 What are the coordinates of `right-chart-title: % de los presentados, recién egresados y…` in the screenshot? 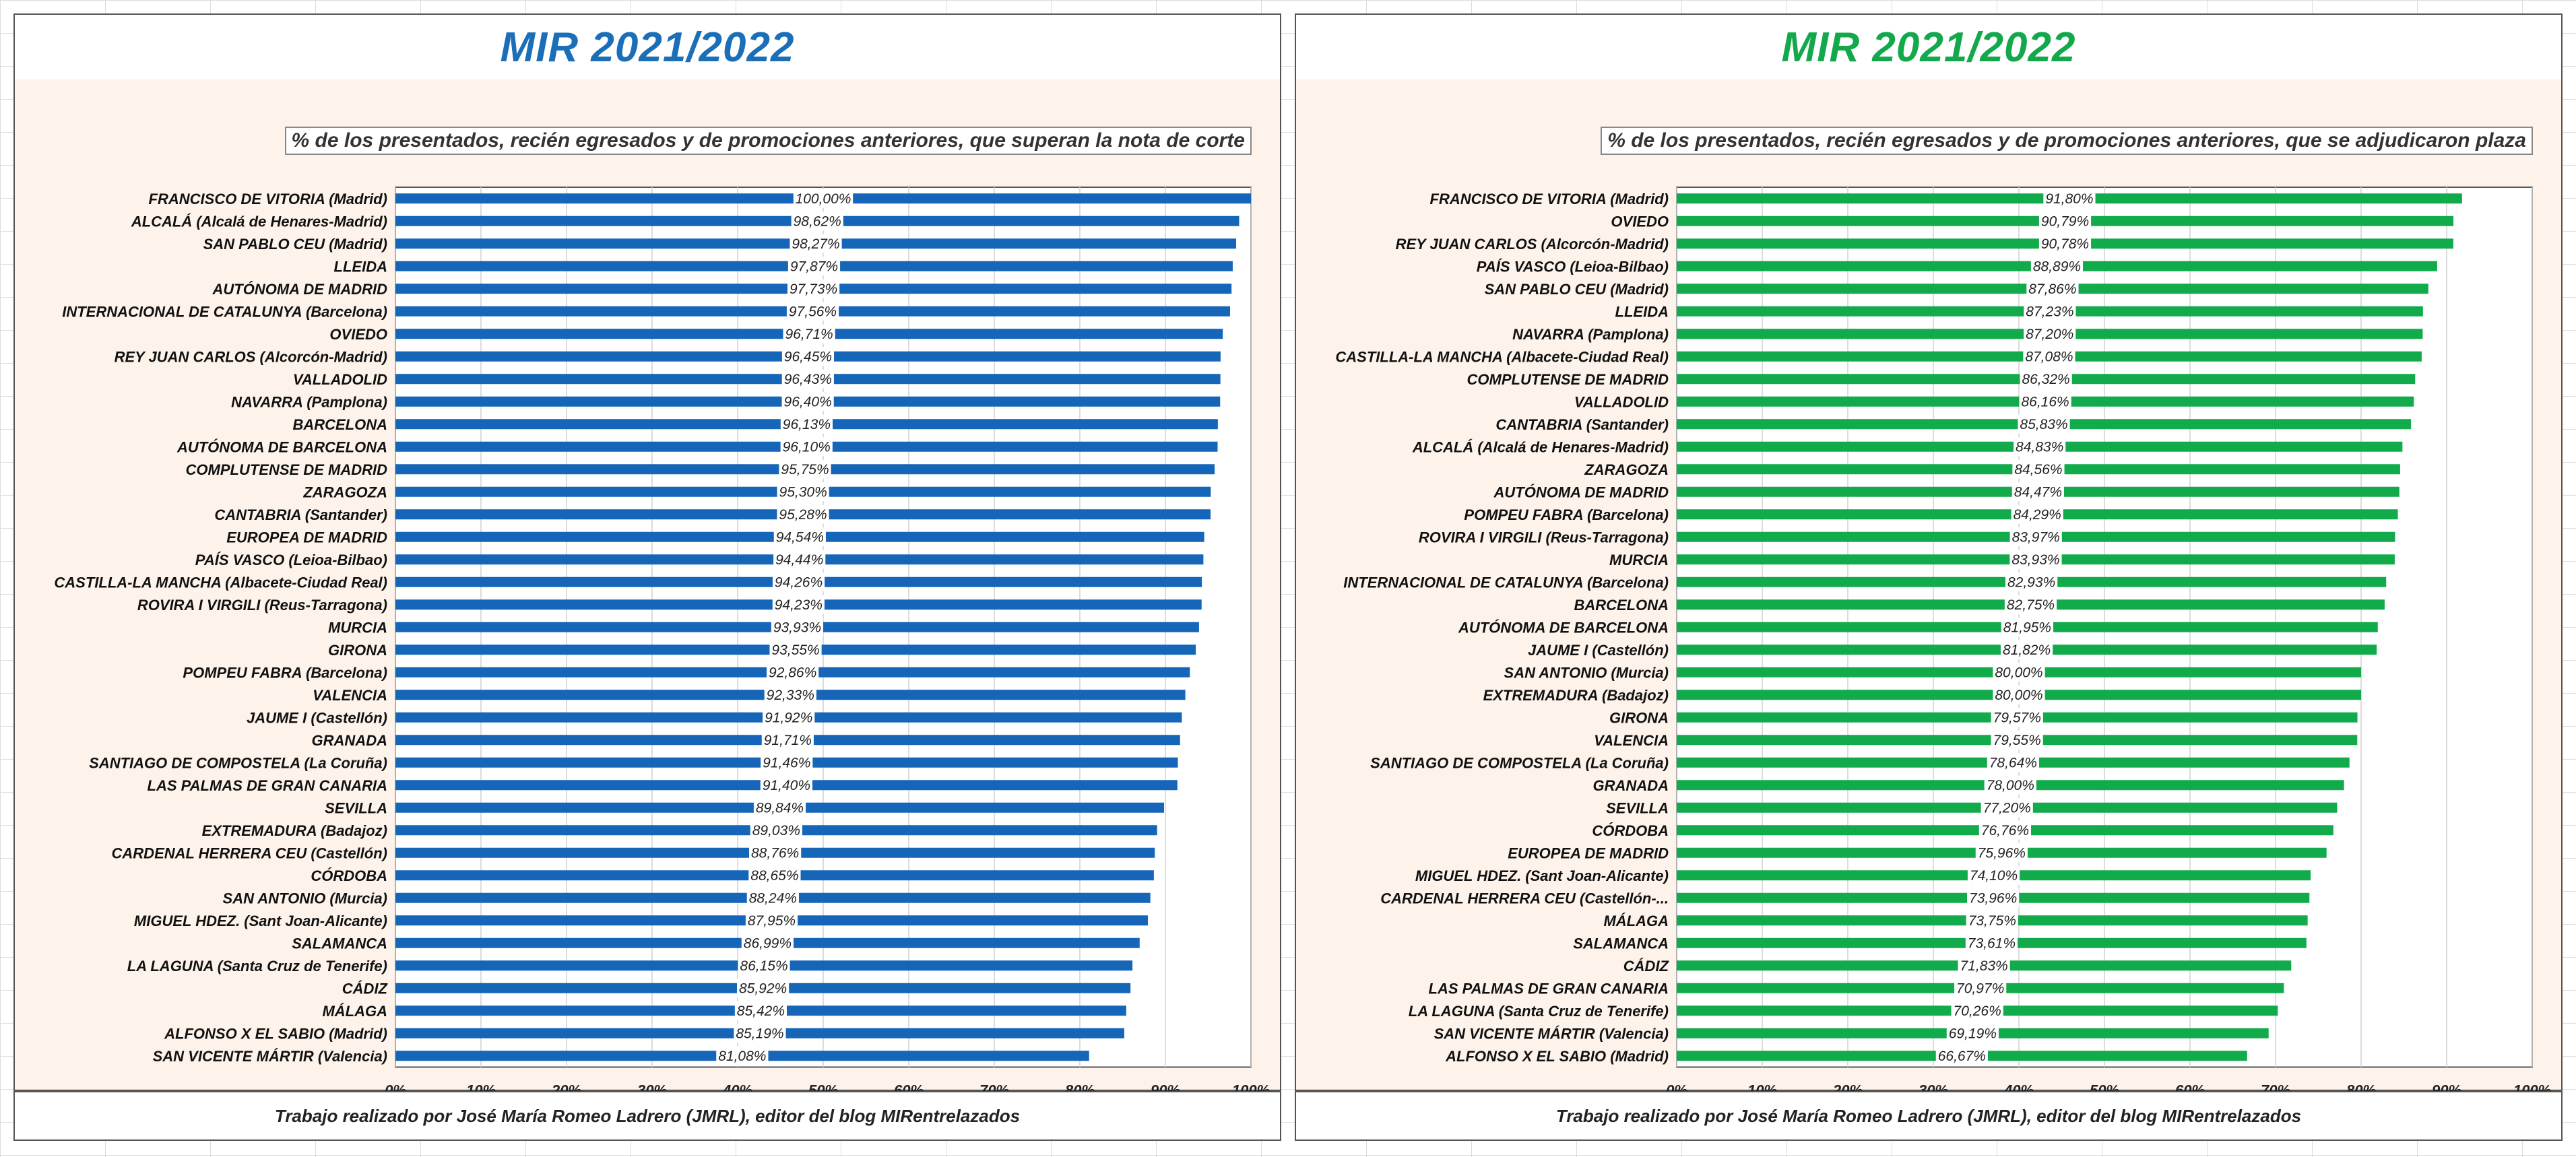 It's located at (2067, 141).